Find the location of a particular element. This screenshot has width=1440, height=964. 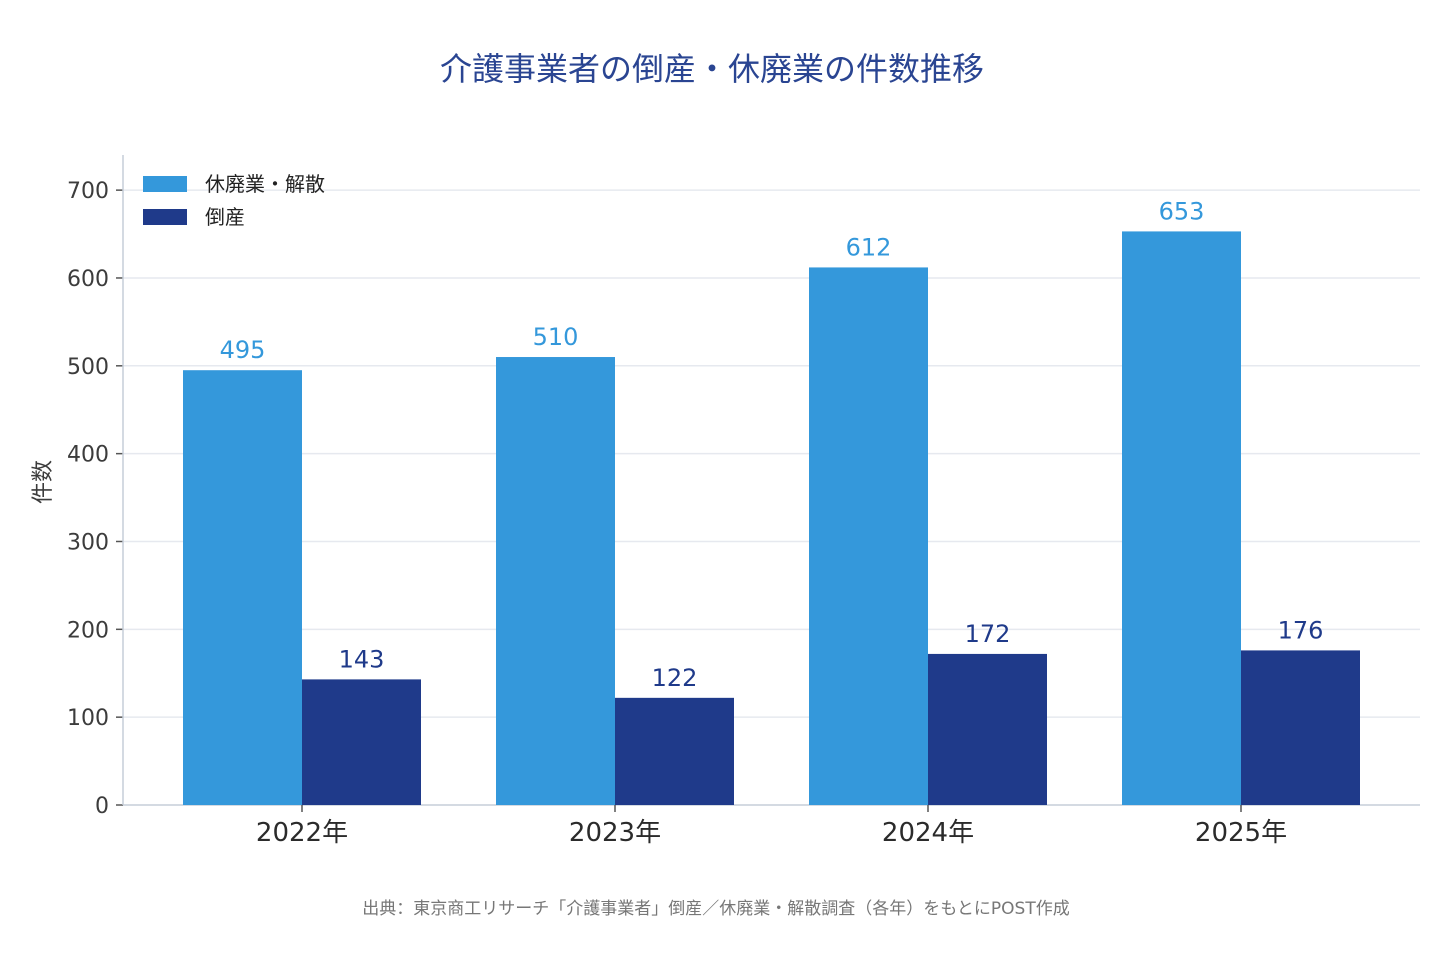

data-label: 495 is located at coordinates (243, 350).